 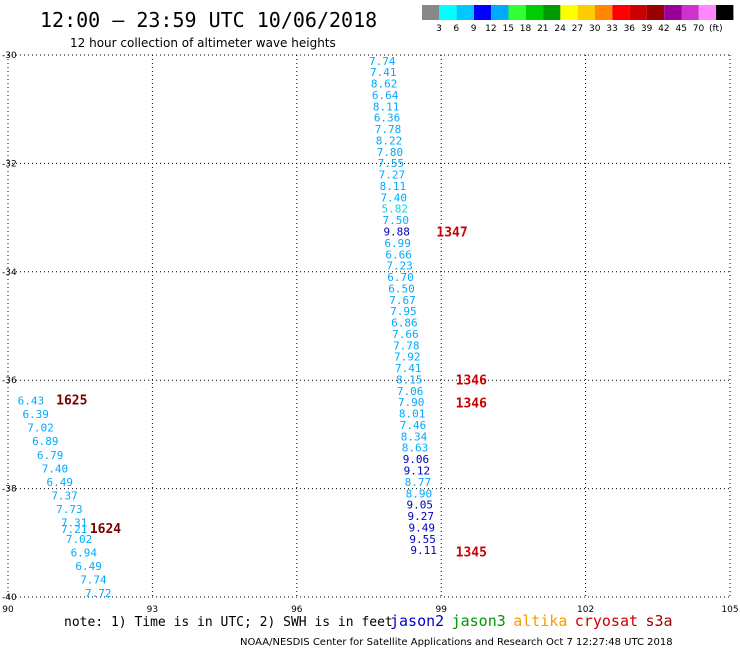 What do you see at coordinates (404, 323) in the screenshot?
I see `swh-value: 6.86` at bounding box center [404, 323].